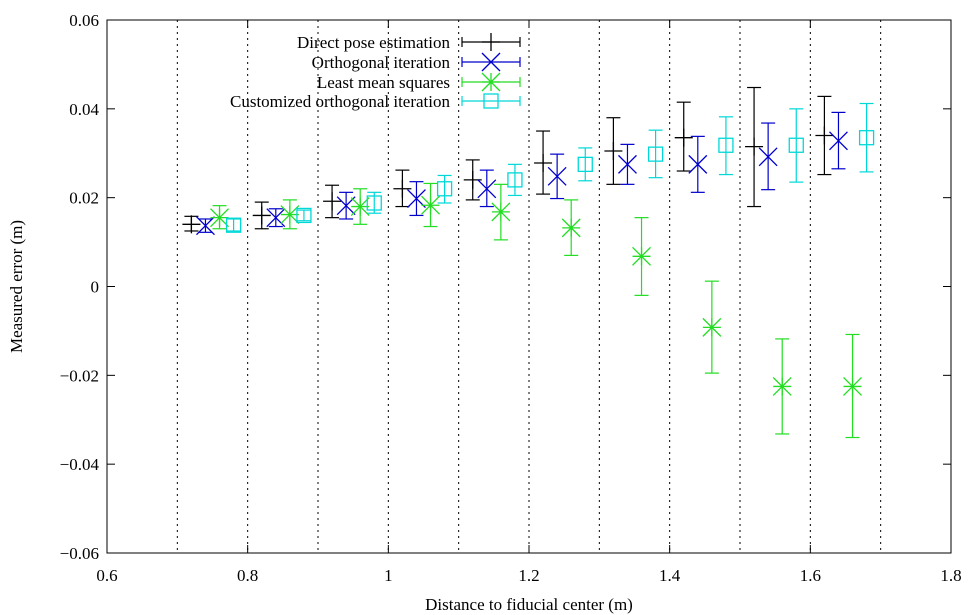 This screenshot has width=969, height=615. Describe the element at coordinates (529, 604) in the screenshot. I see `x-axis-title: Distance to fiducial center (m)` at that location.